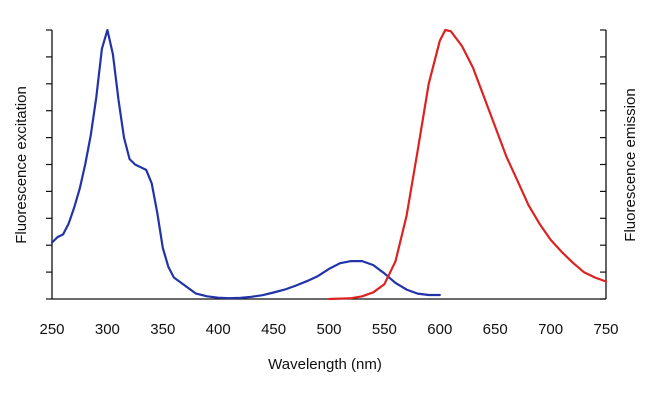 Image resolution: width=650 pixels, height=409 pixels. Describe the element at coordinates (605, 329) in the screenshot. I see `x-tick-label: 750` at that location.